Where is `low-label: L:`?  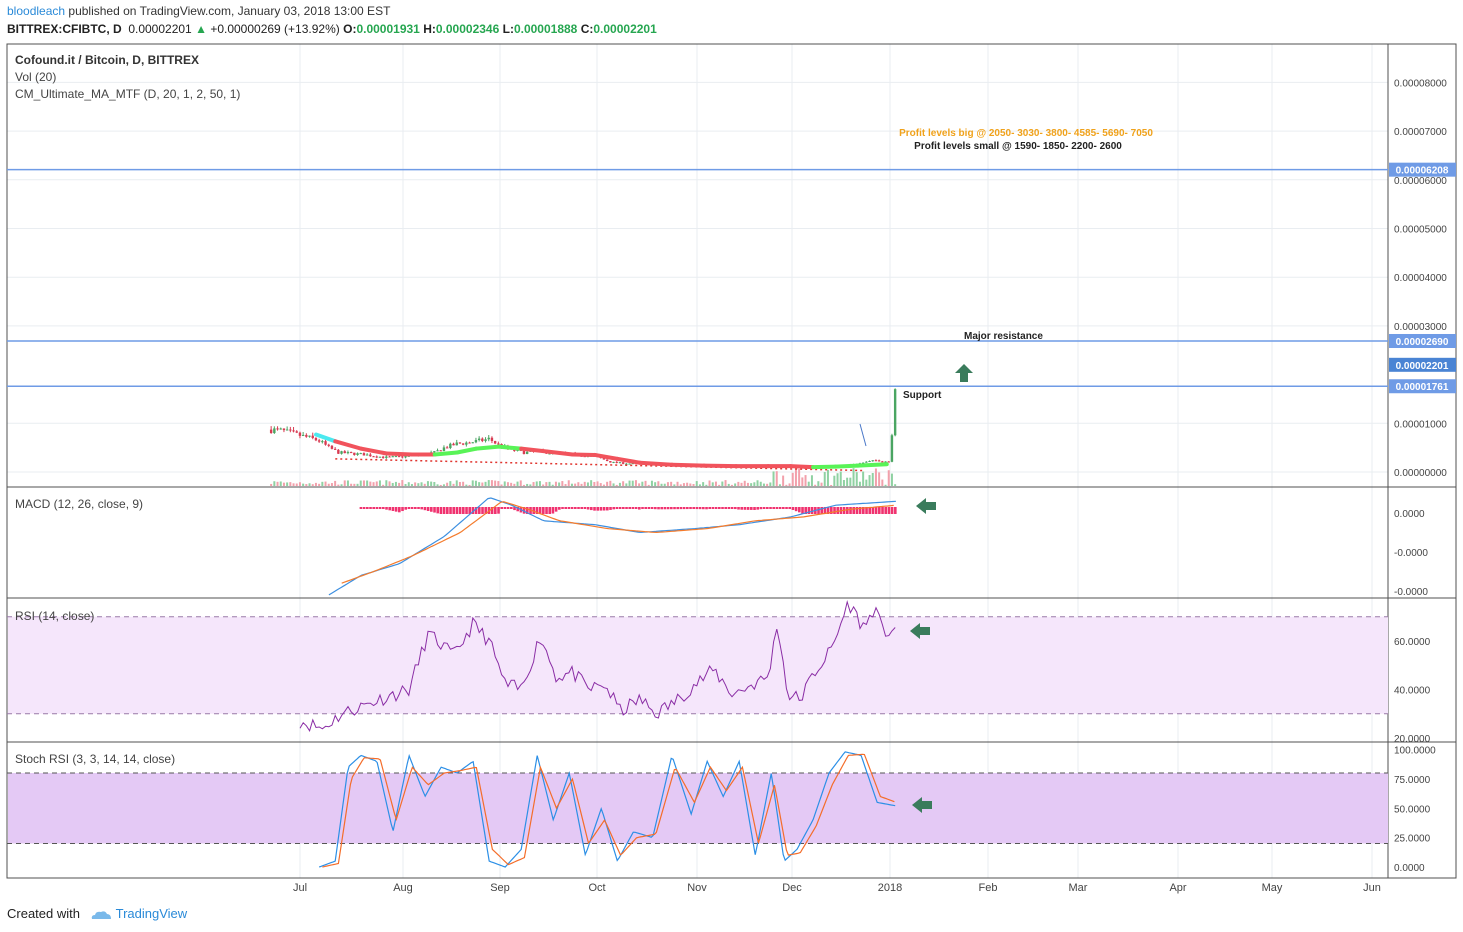
low-label: L: is located at coordinates (508, 29).